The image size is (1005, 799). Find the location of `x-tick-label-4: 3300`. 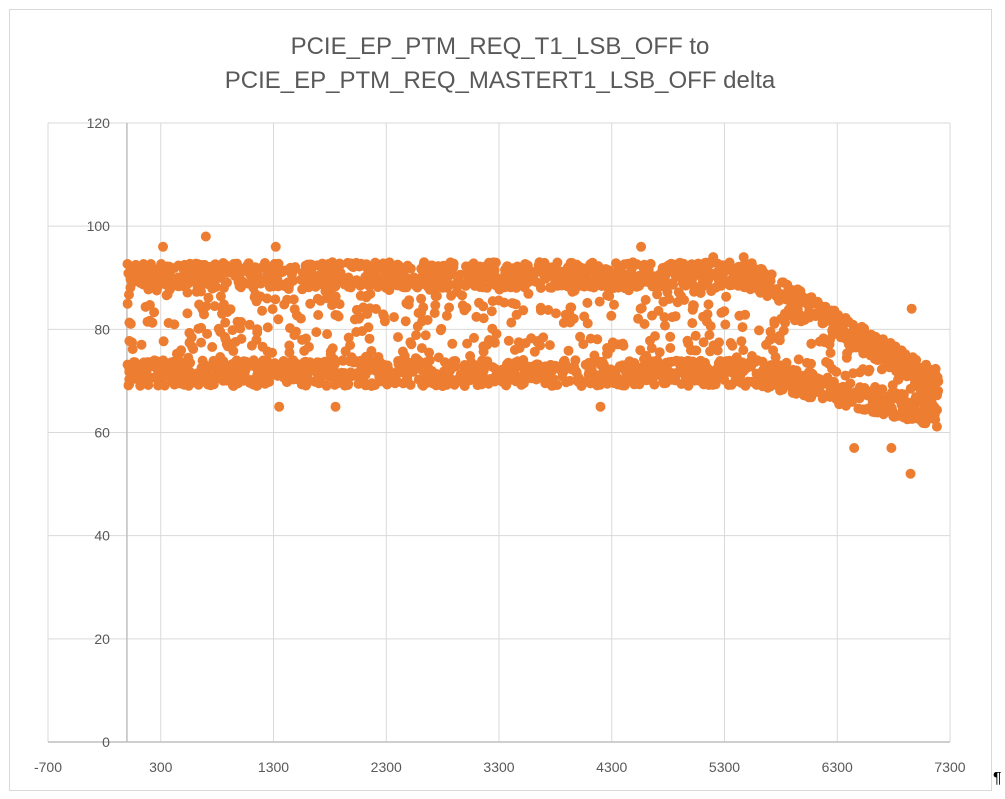

x-tick-label-4: 3300 is located at coordinates (498, 767).